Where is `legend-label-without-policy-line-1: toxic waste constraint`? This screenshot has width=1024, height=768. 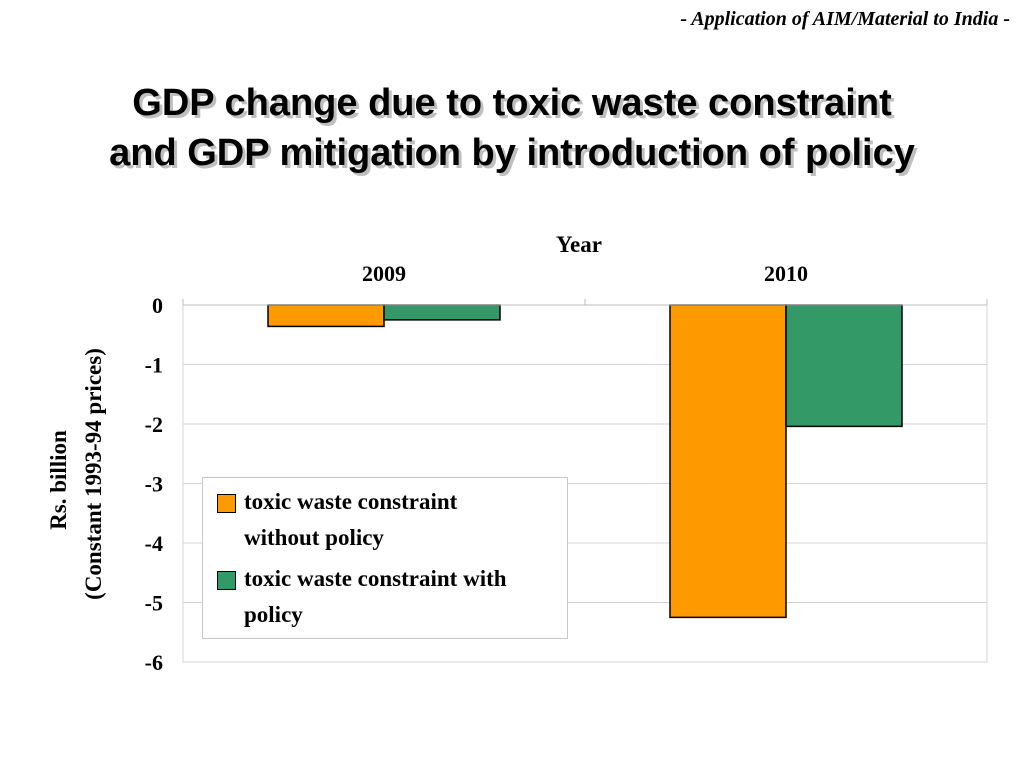 legend-label-without-policy-line-1: toxic waste constraint is located at coordinates (351, 501).